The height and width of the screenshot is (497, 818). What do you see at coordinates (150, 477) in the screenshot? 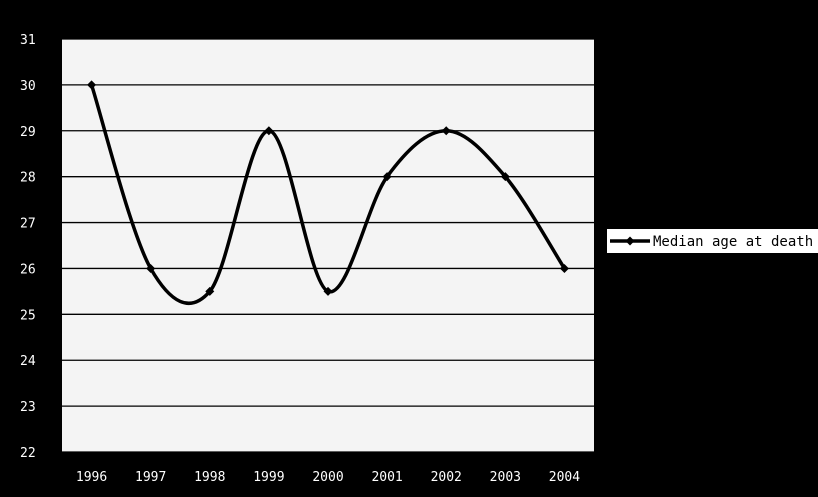
I see `x-tick-label: 1997` at bounding box center [150, 477].